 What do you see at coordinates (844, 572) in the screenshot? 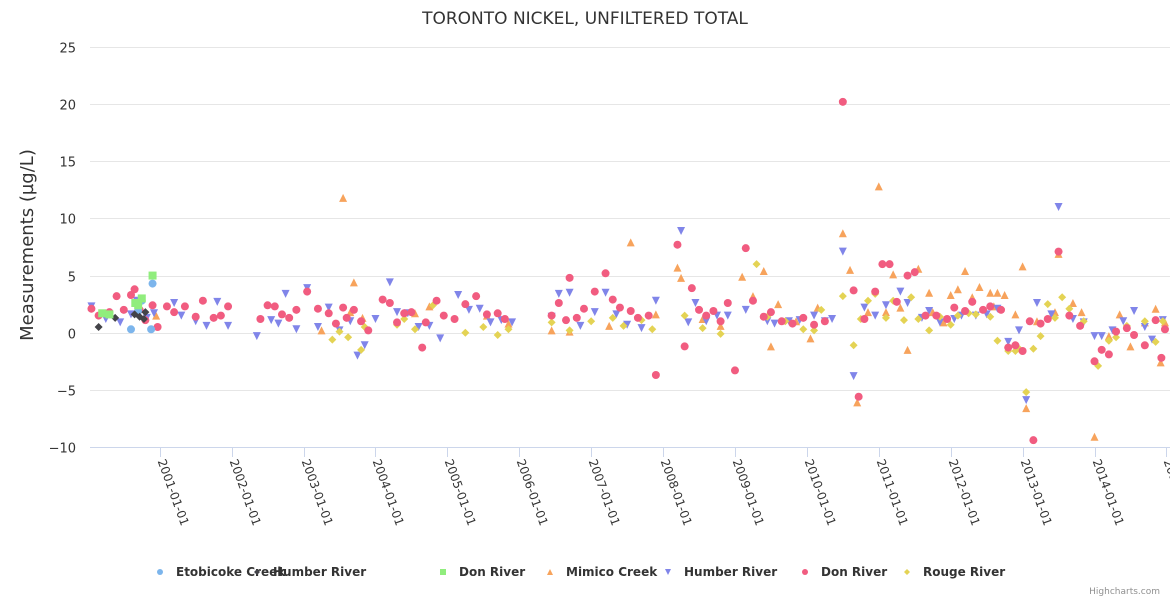
I see `legend-item: Don River` at bounding box center [844, 572].